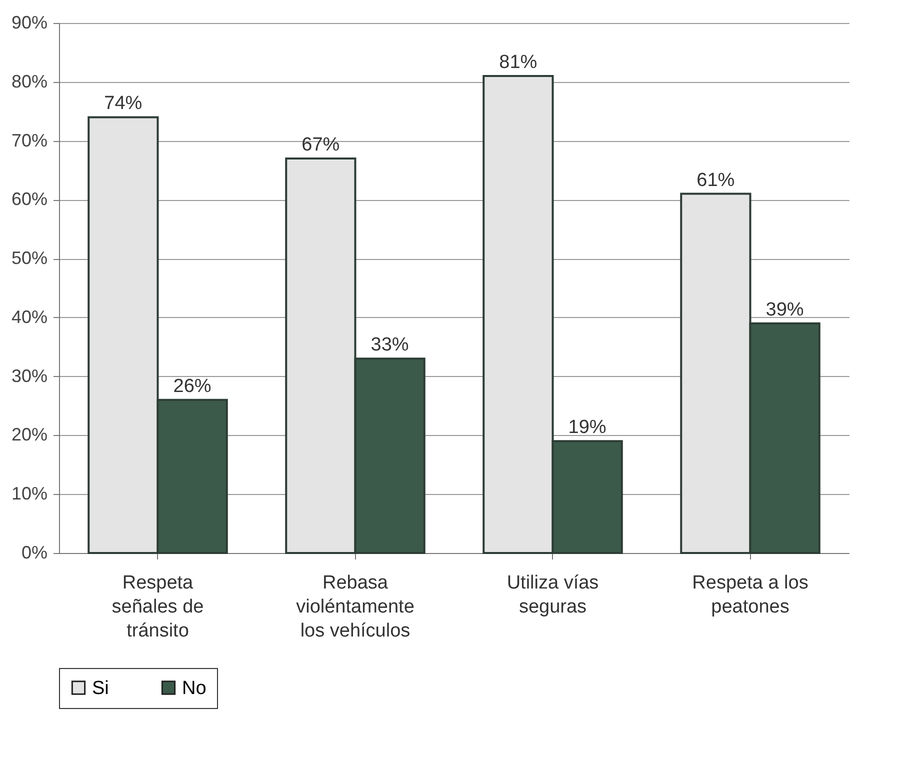 The width and height of the screenshot is (903, 782). What do you see at coordinates (123, 103) in the screenshot?
I see `data-label: 74%` at bounding box center [123, 103].